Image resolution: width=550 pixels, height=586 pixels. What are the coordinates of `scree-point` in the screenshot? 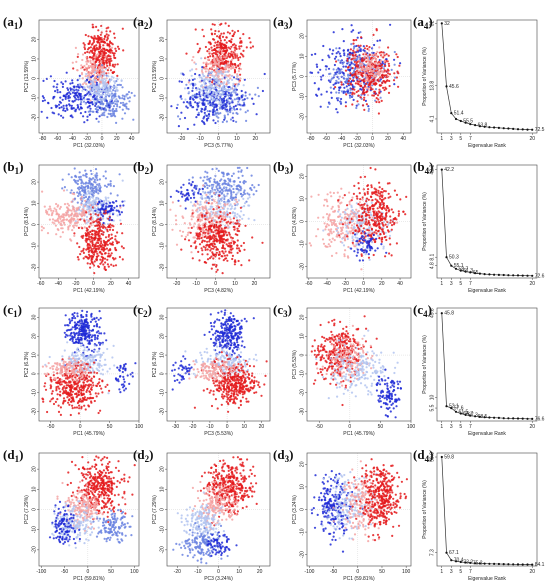 It's located at (503, 128).